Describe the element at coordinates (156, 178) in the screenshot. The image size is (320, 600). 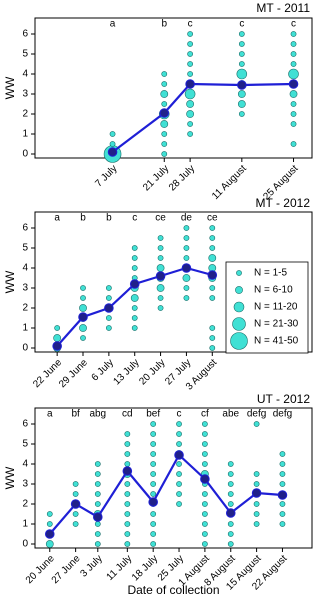
I see `x-tick-label: 21 July` at that location.